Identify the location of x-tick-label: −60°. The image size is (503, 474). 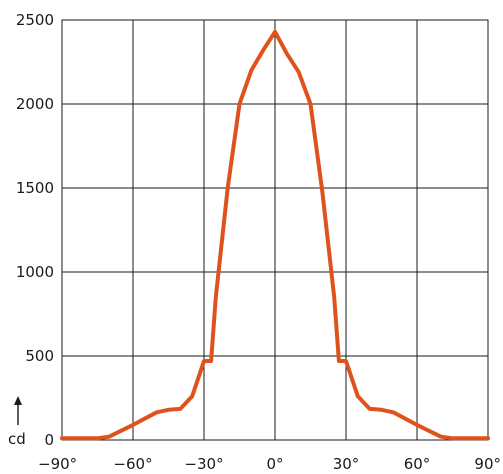
(132, 464).